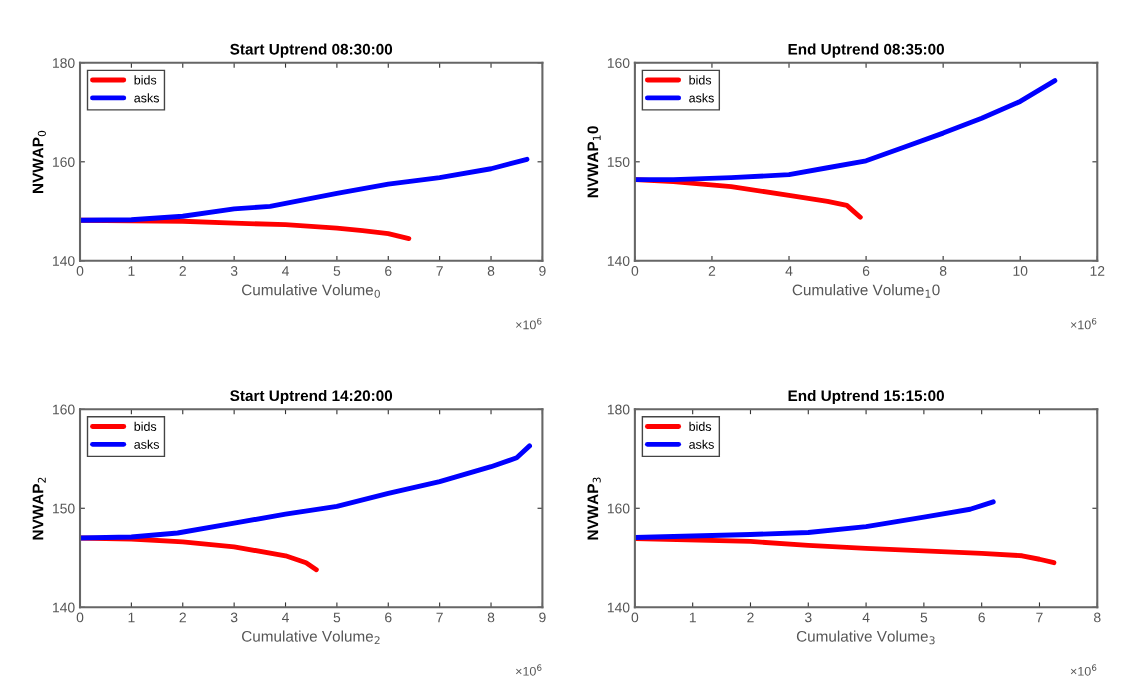 The image size is (1143, 698). What do you see at coordinates (1020, 271) in the screenshot?
I see `x-tick-label: 10` at bounding box center [1020, 271].